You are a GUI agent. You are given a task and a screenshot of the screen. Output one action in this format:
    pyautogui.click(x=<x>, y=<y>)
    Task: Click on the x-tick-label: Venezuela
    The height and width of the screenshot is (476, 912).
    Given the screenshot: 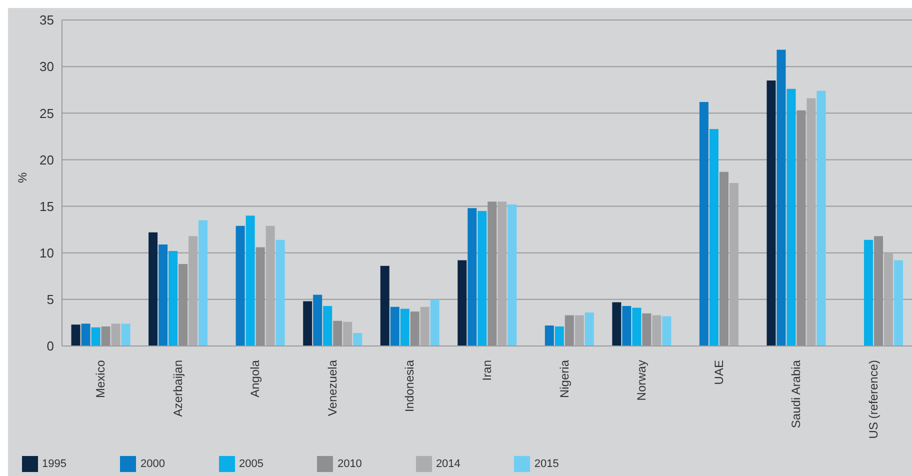 What is the action you would take?
    pyautogui.click(x=332, y=388)
    